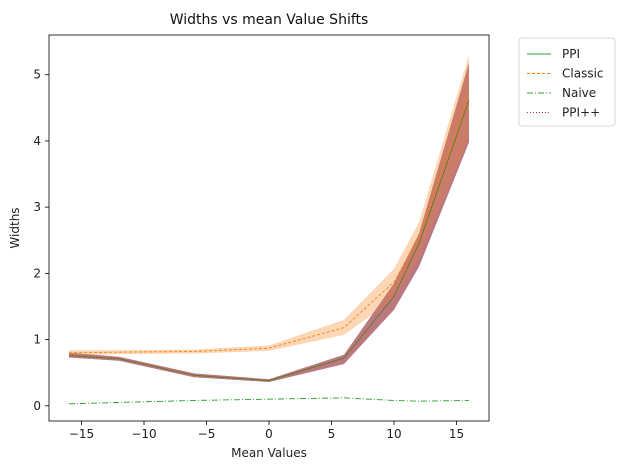 Image resolution: width=627 pixels, height=470 pixels. What do you see at coordinates (207, 434) in the screenshot?
I see `x-tick-label: −5` at bounding box center [207, 434].